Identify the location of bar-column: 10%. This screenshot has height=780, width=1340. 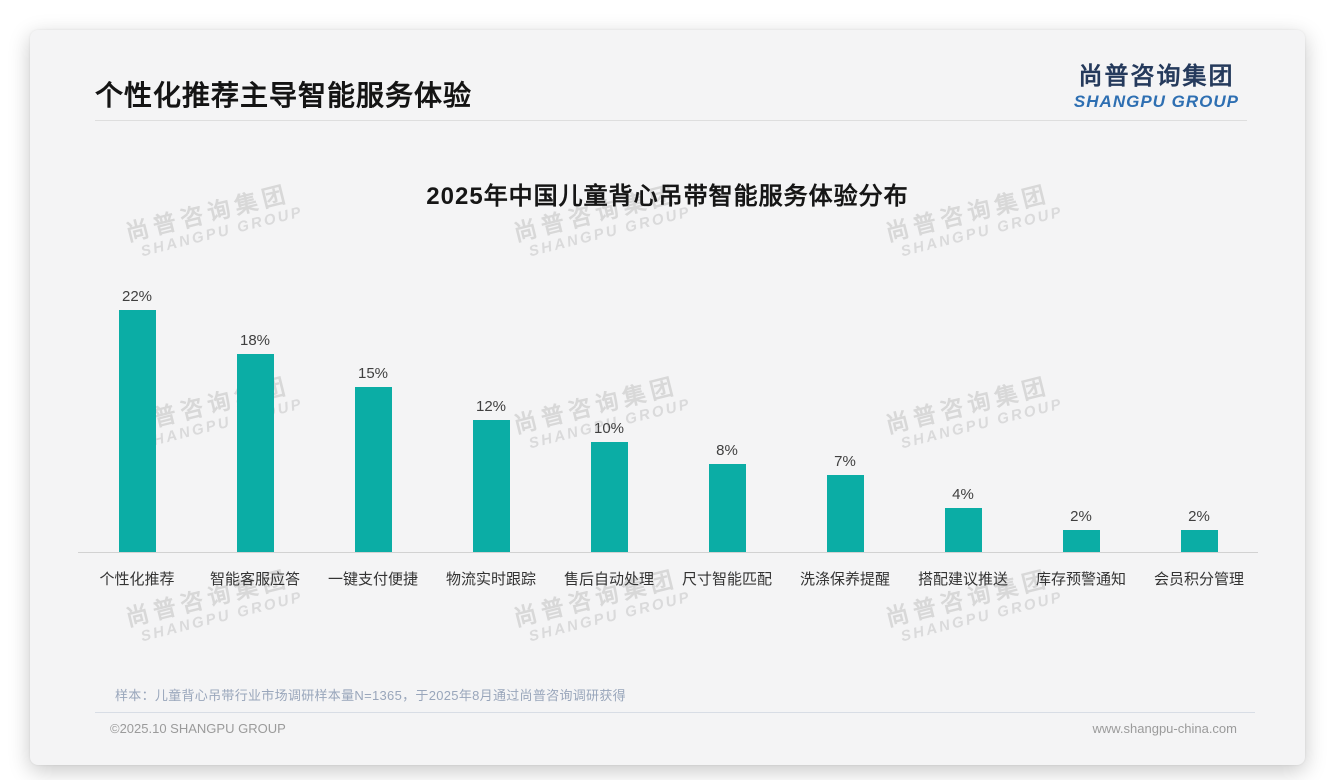
(609, 416).